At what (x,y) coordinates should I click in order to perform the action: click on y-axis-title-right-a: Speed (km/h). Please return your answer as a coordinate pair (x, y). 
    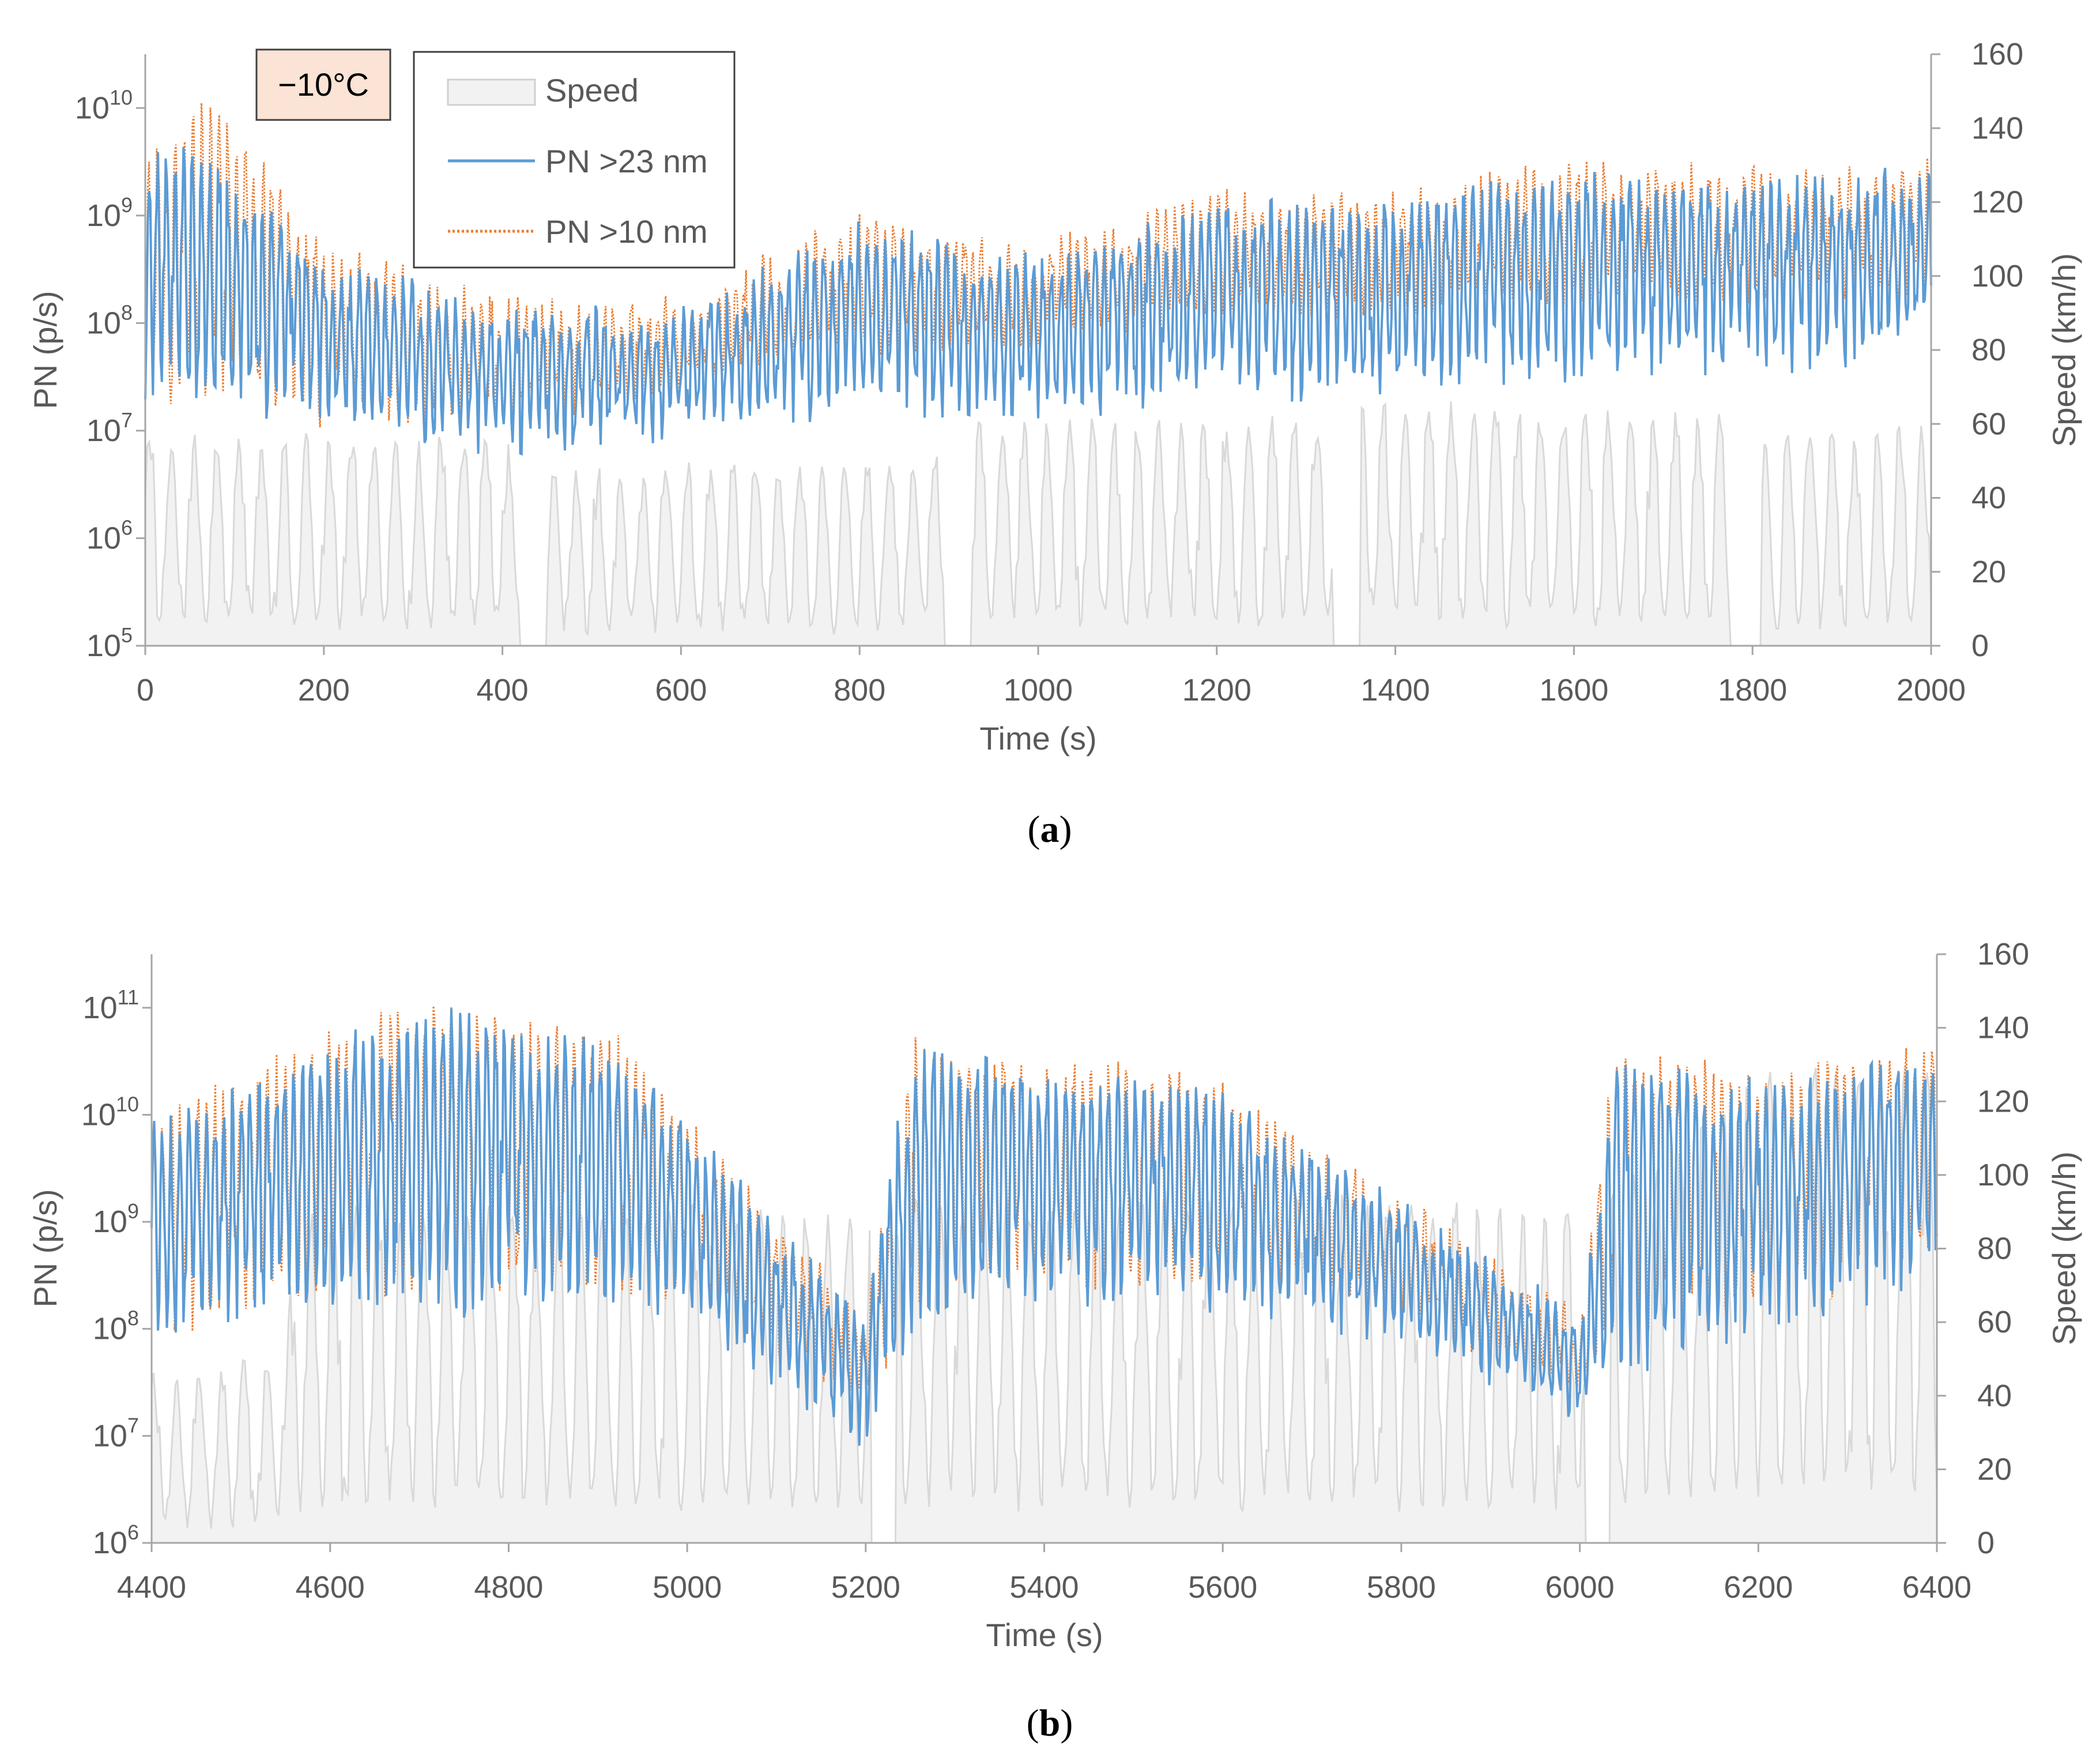
    Looking at the image, I should click on (2064, 350).